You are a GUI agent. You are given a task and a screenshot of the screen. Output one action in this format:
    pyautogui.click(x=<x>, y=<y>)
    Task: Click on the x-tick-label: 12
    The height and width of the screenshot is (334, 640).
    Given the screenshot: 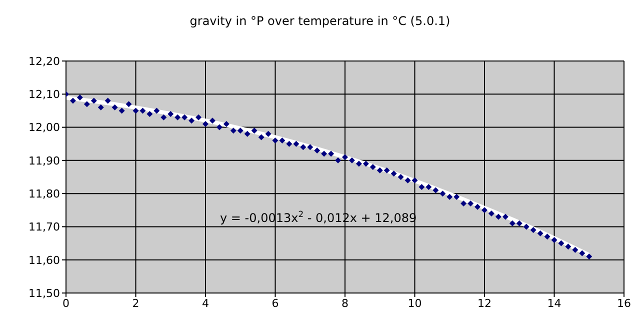 What is the action you would take?
    pyautogui.click(x=485, y=303)
    